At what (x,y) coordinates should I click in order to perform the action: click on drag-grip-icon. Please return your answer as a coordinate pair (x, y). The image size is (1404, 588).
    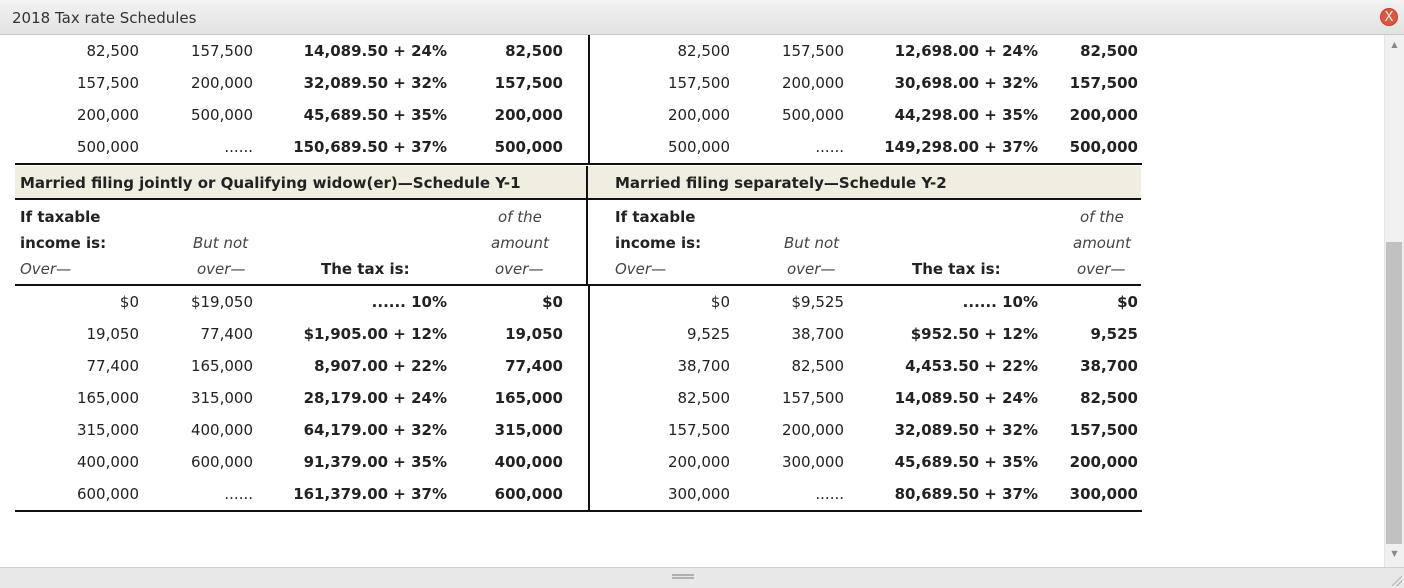
    Looking at the image, I should click on (683, 576).